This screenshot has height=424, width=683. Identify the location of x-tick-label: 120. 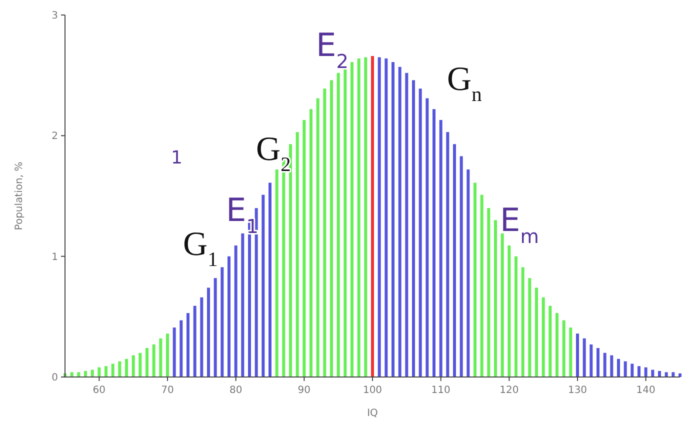
(509, 390).